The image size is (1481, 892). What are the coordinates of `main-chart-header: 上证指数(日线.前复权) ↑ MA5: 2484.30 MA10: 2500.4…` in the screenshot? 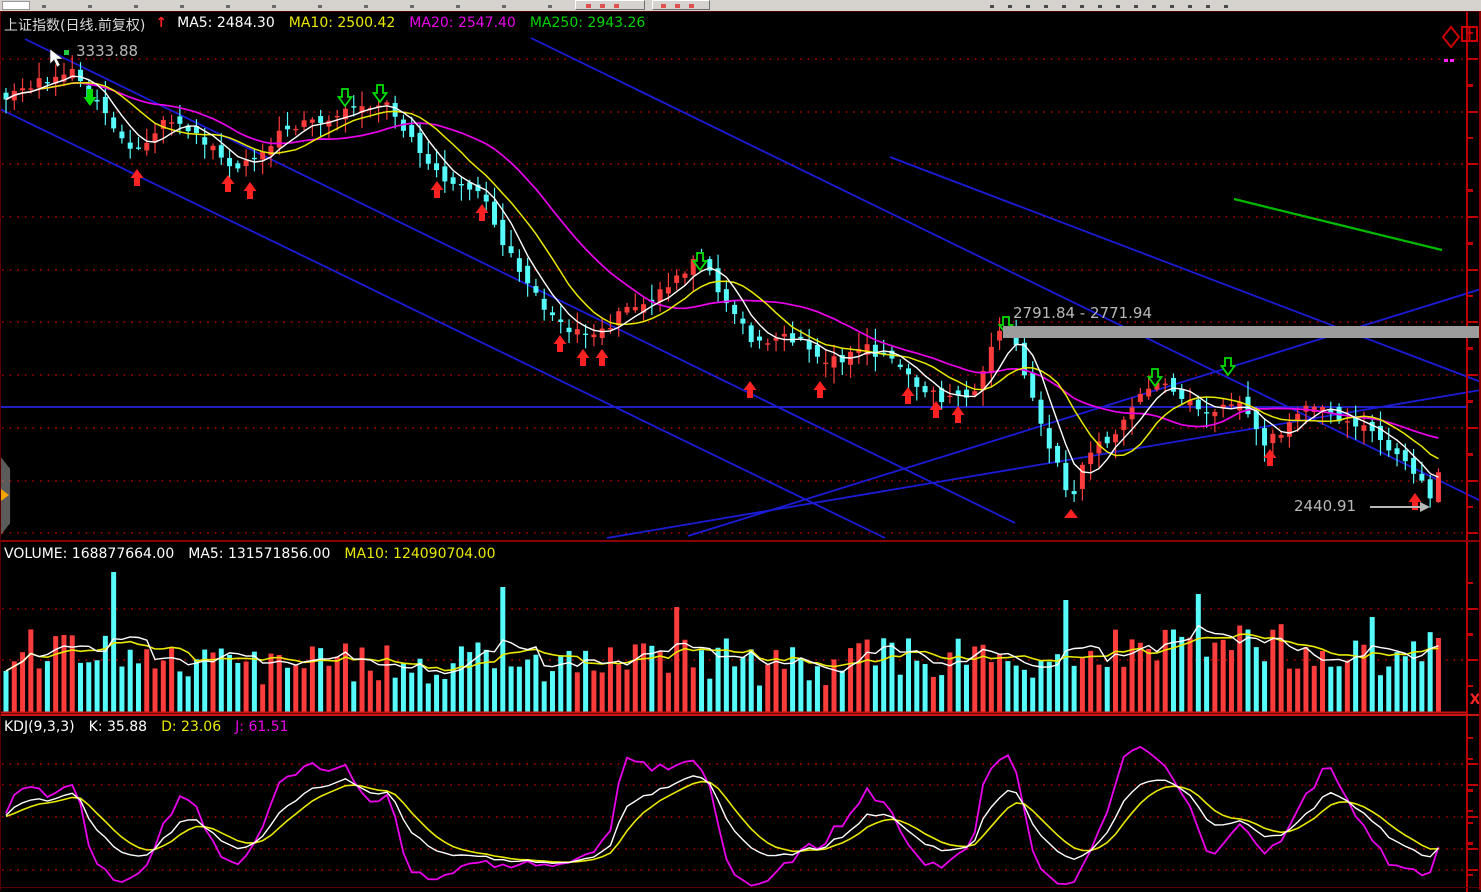 It's located at (324, 25).